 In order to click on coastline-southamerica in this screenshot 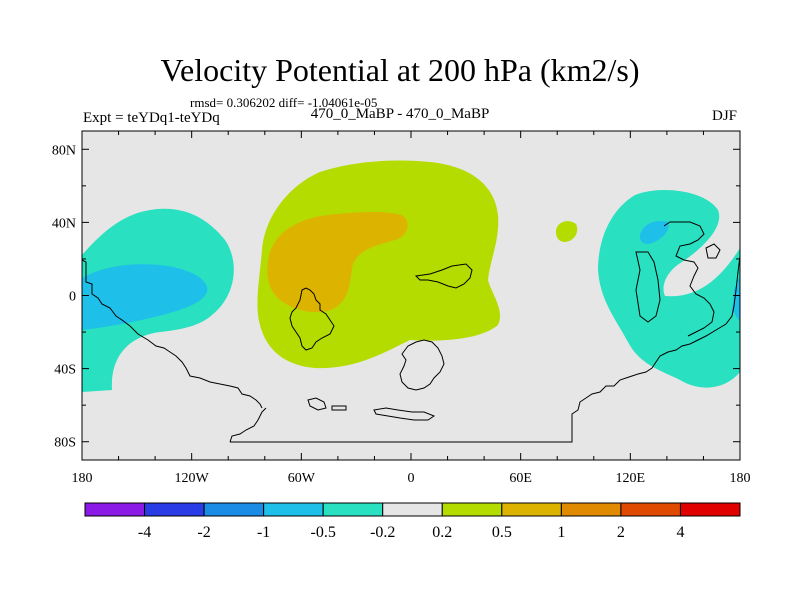, I will do `click(312, 319)`.